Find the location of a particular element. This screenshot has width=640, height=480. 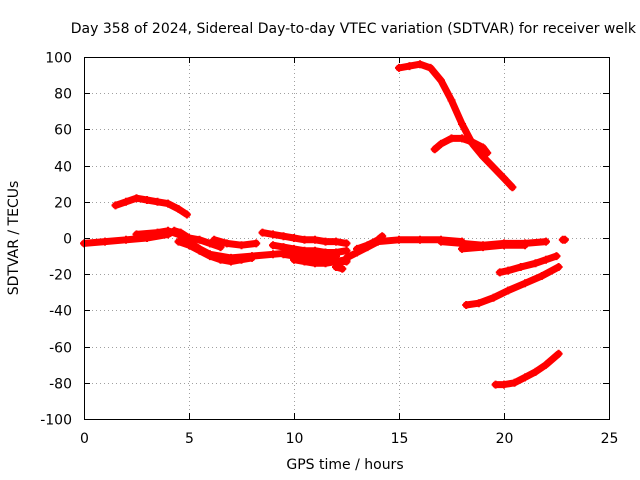

y-tick-label: -80 is located at coordinates (60, 385).